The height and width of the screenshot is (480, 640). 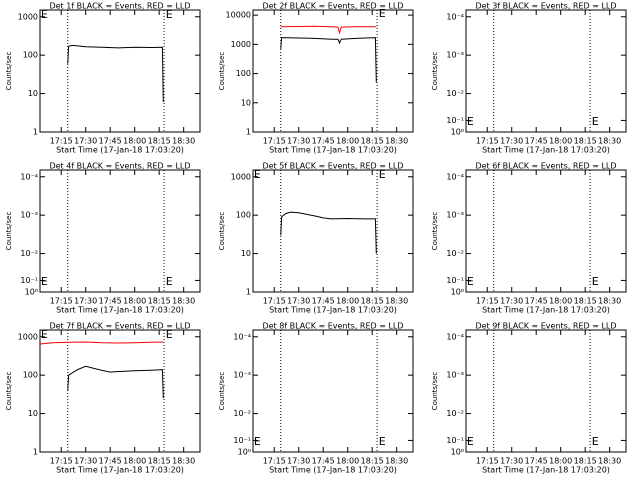 I want to click on panel-title: Det 1f BLACK = Events, RED = LLD, so click(x=119, y=6).